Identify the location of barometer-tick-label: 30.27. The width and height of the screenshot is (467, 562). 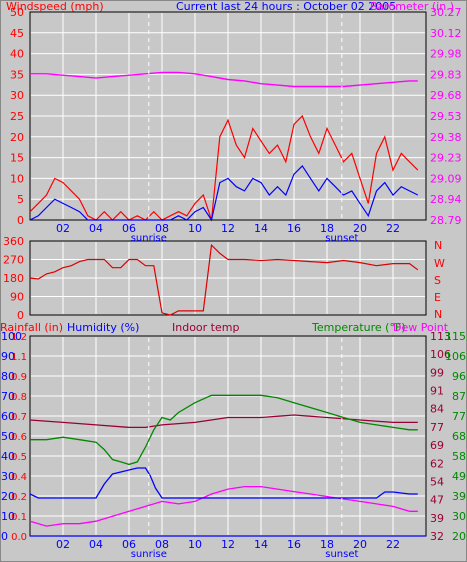
(446, 12).